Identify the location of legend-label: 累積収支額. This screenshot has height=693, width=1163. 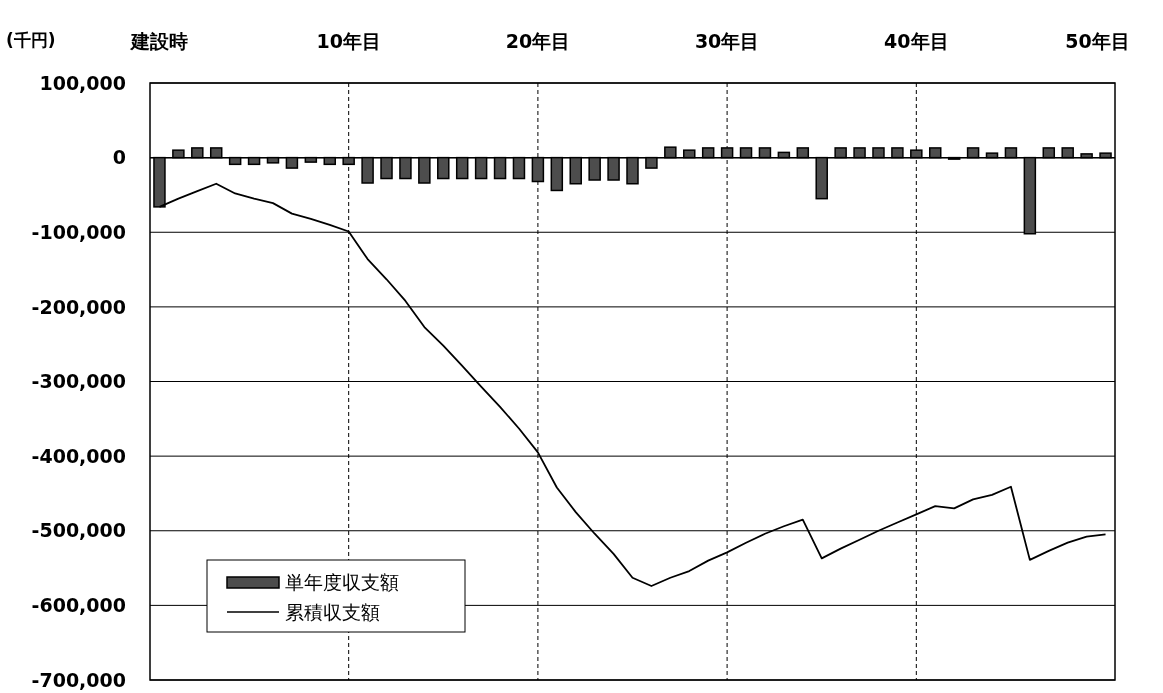
(332, 611).